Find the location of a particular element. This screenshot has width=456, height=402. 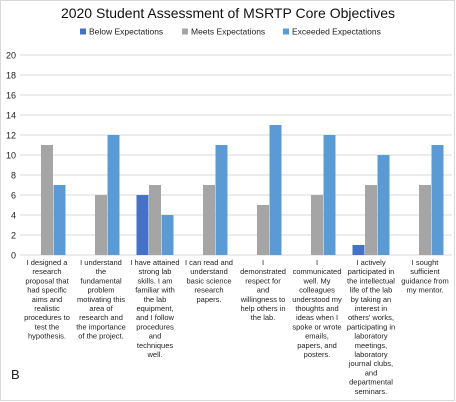

x-category-line: test the is located at coordinates (47, 326).